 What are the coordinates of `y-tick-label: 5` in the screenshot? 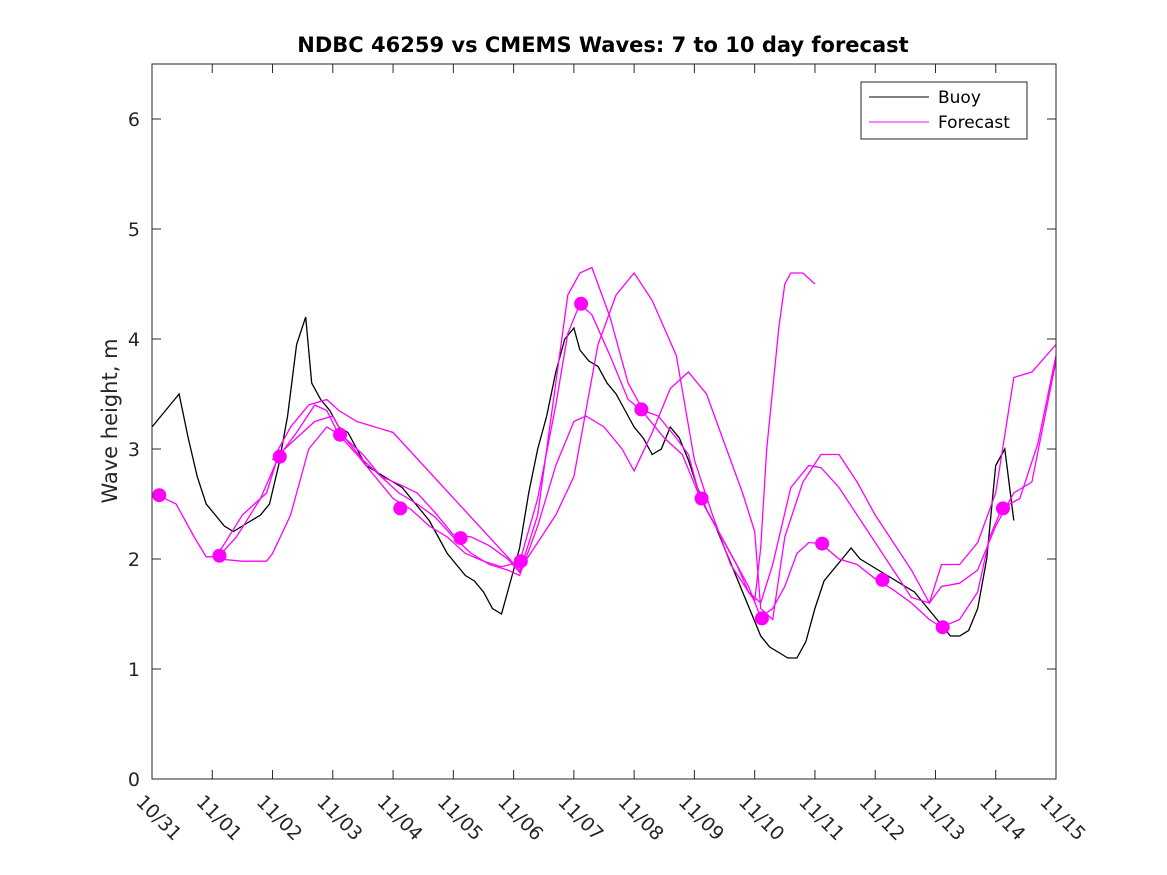 It's located at (134, 230).